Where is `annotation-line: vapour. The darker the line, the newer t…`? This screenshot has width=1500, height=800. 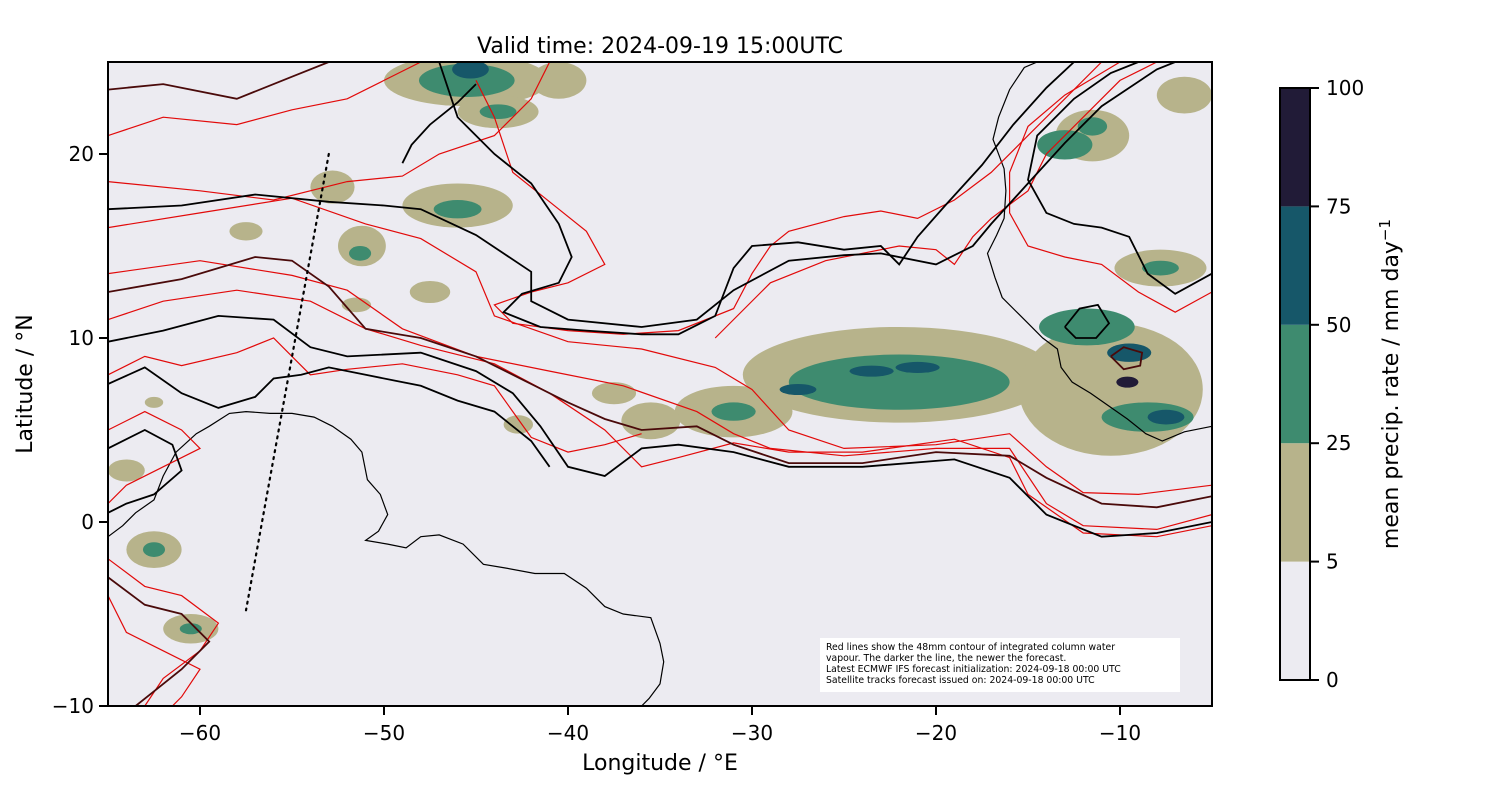
annotation-line: vapour. The darker the line, the newer t… is located at coordinates (946, 658).